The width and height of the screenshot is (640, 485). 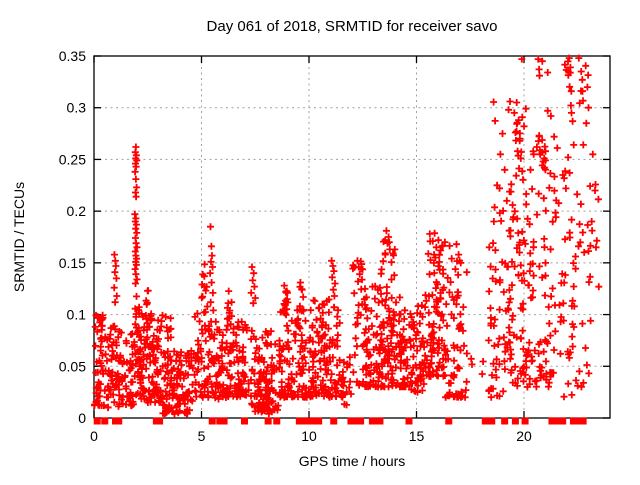 I want to click on zero-value-markers, so click(x=340, y=421).